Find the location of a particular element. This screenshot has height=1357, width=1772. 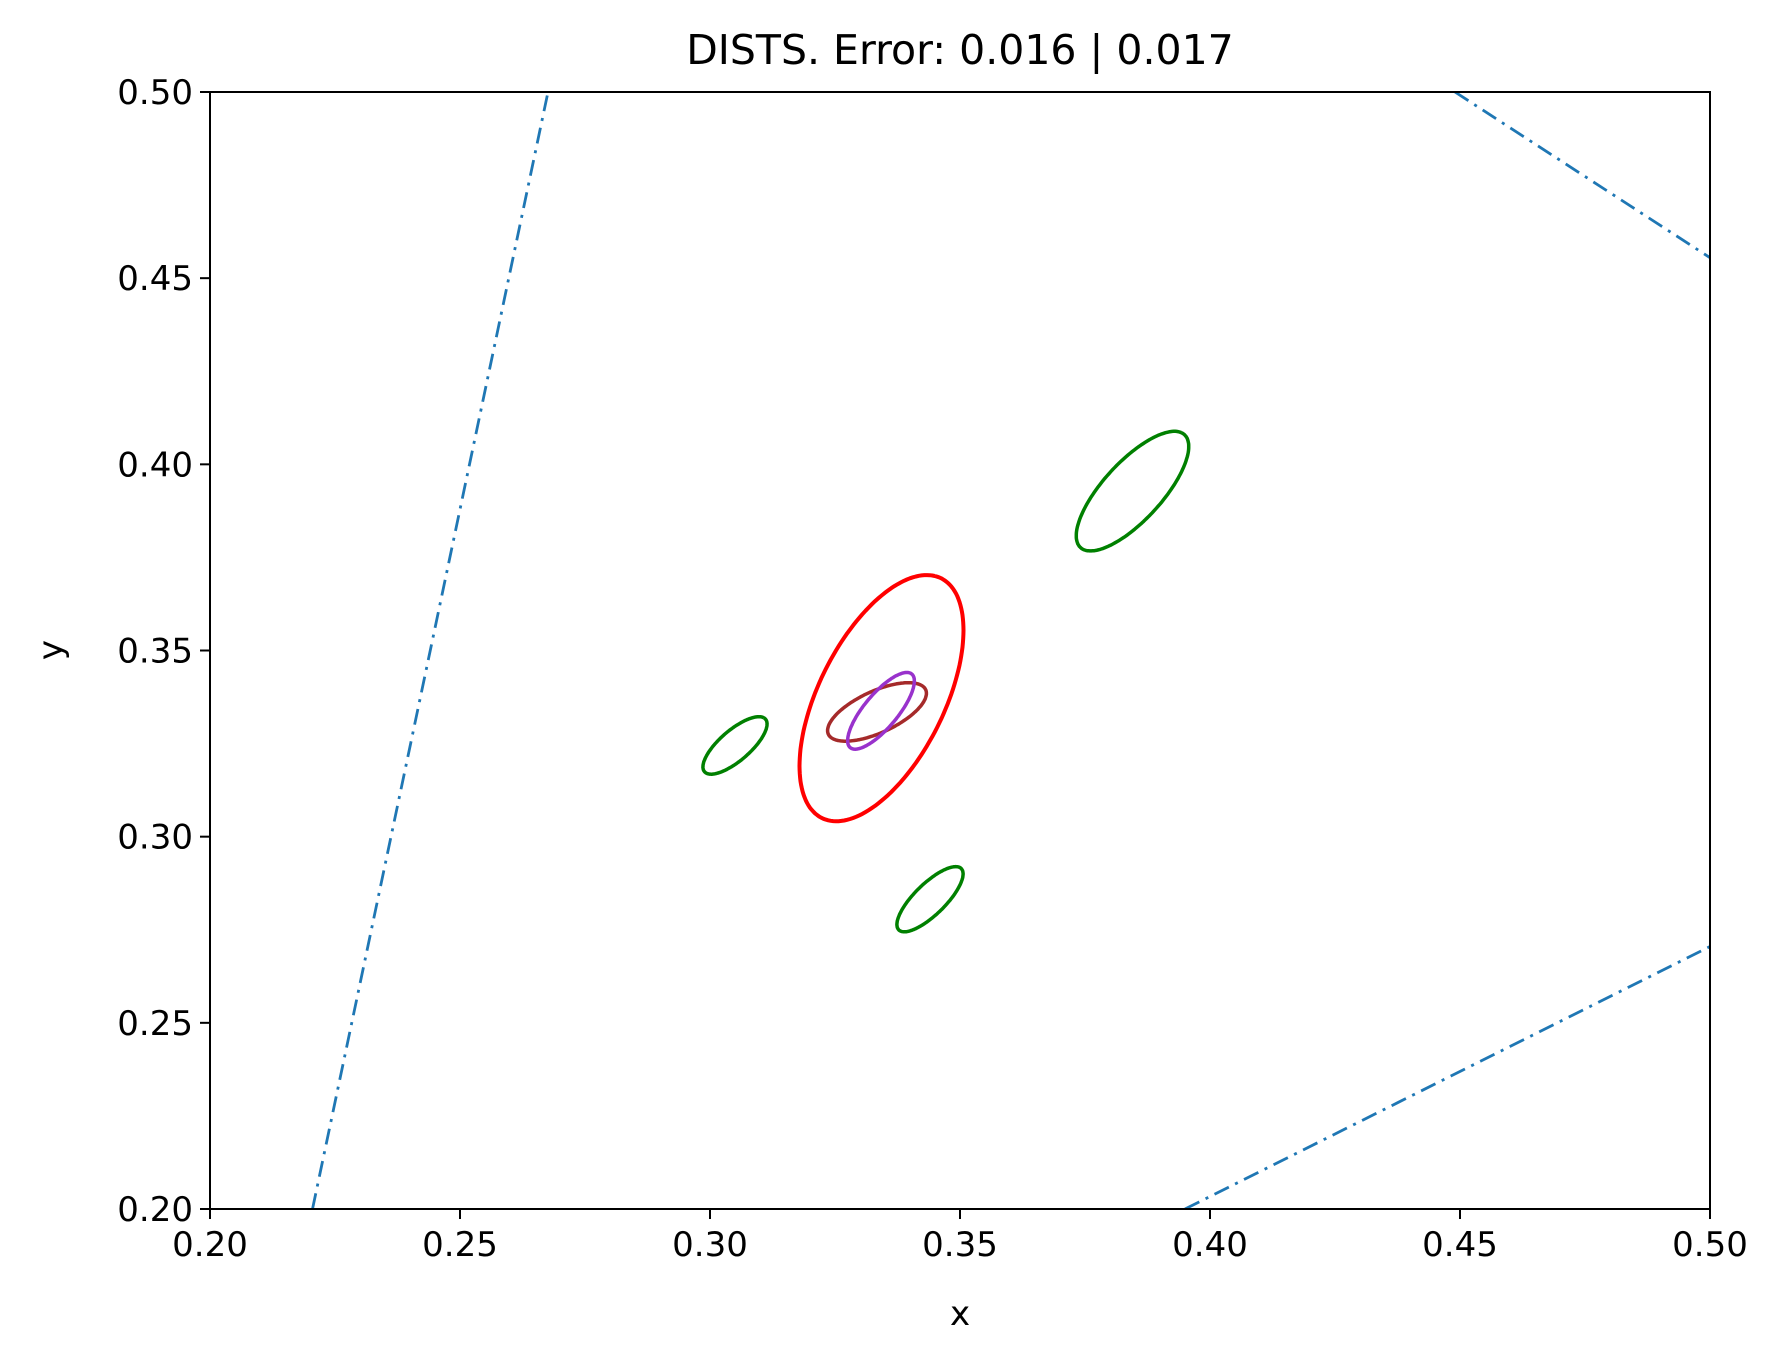

chart-title: DISTS. Error: 0.016 | 0.017 is located at coordinates (960, 50).